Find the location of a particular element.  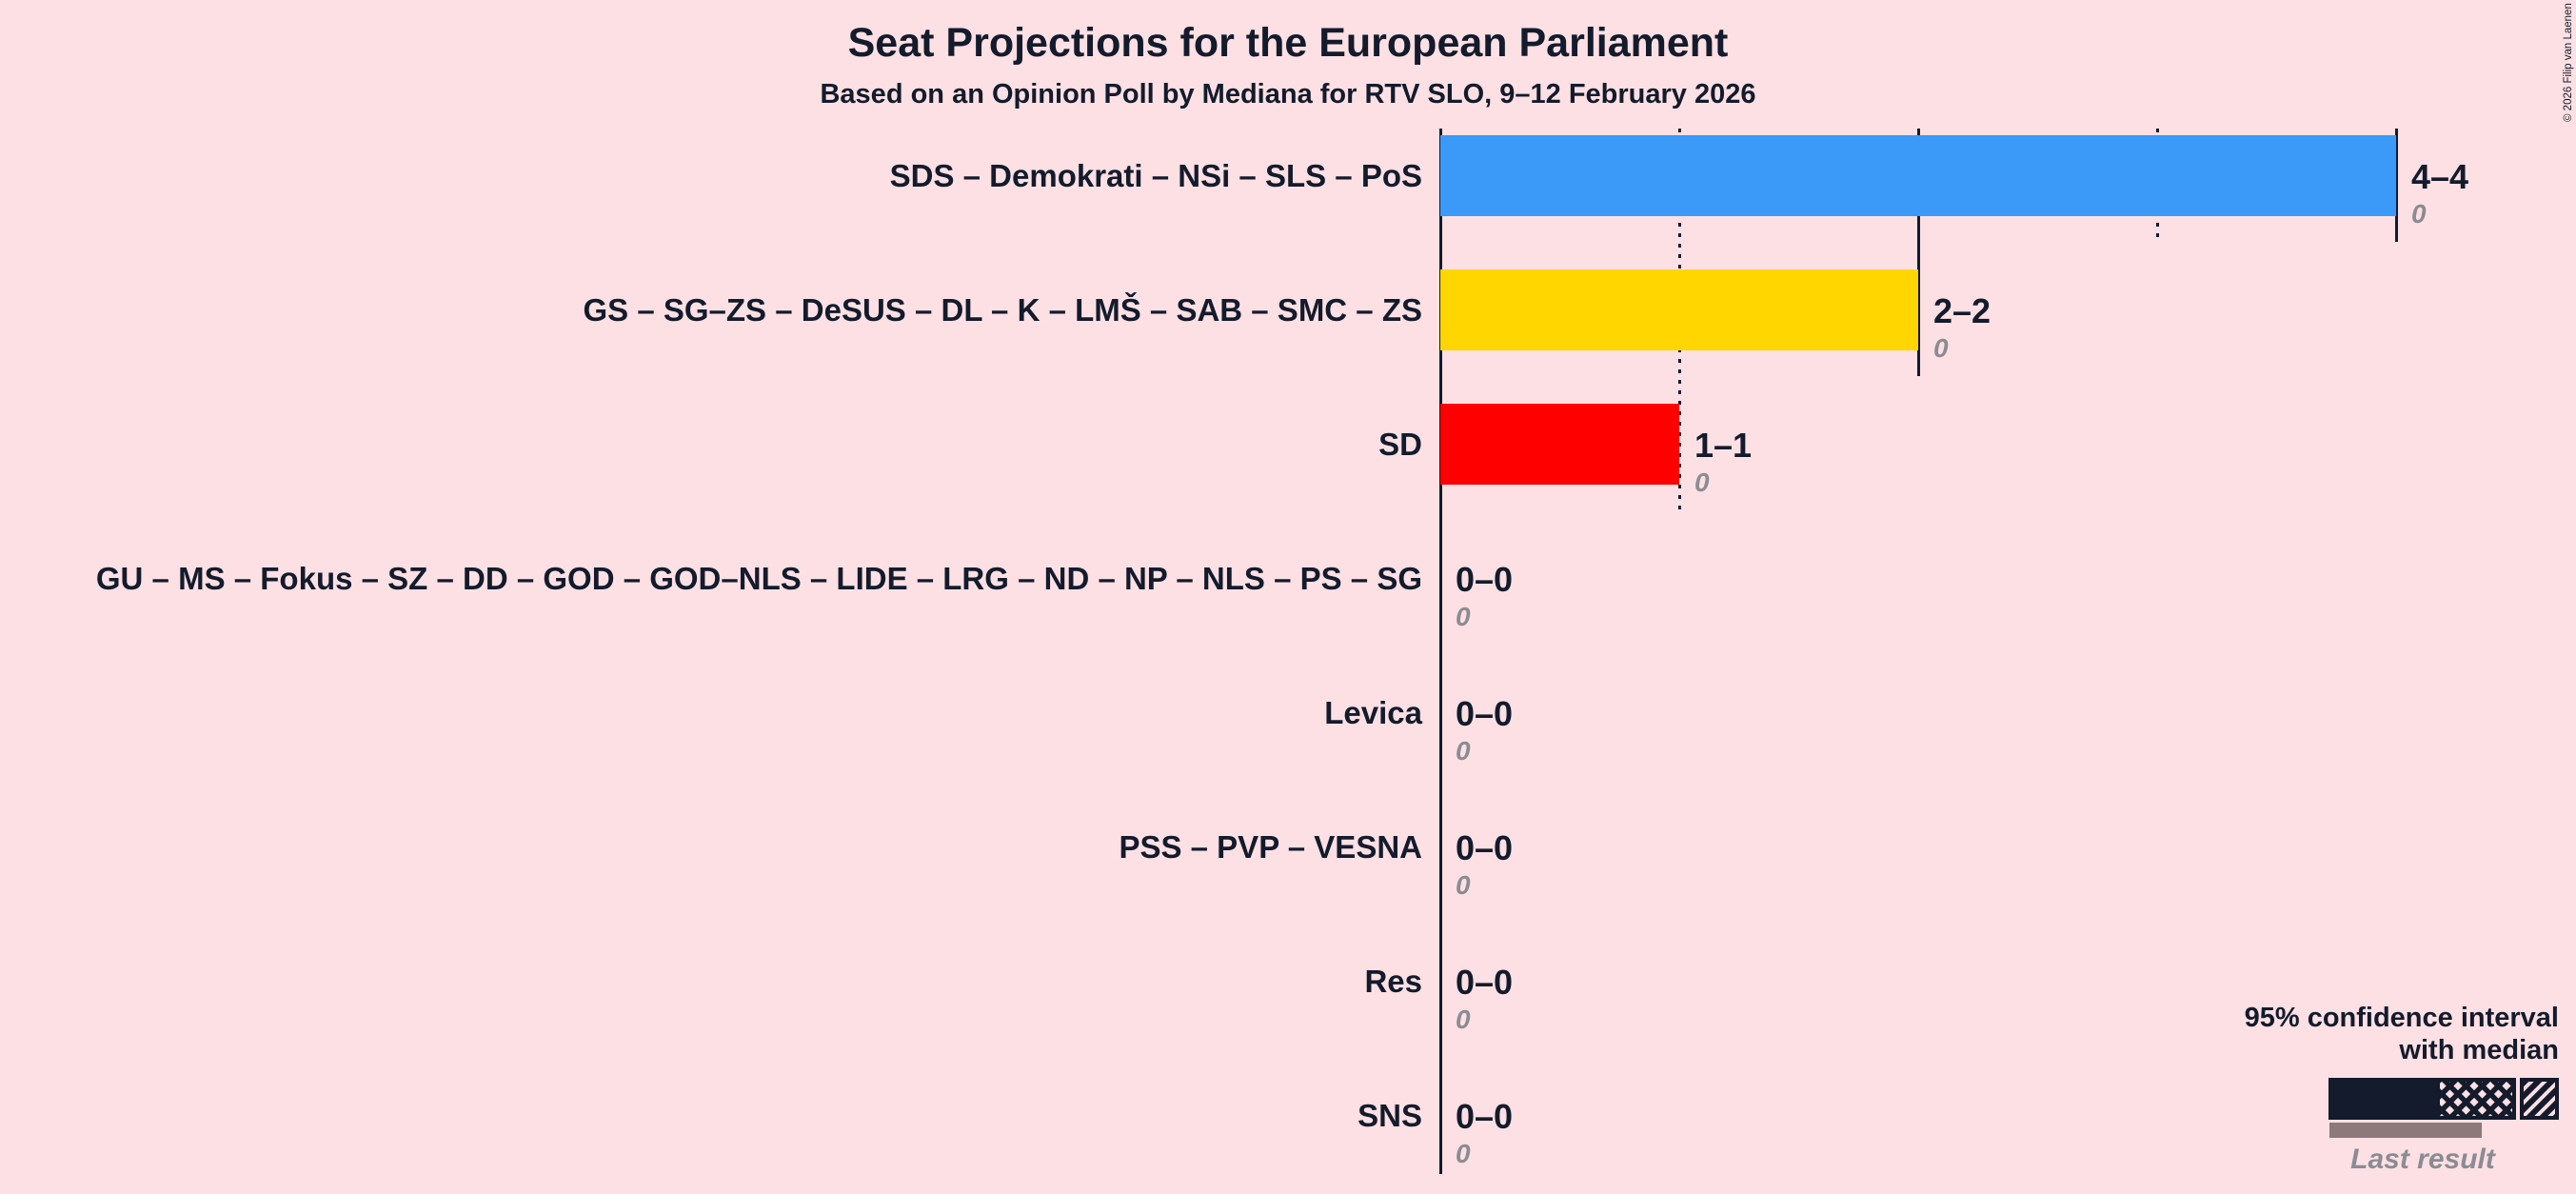

seat-range-value: 1–1 is located at coordinates (1723, 445).